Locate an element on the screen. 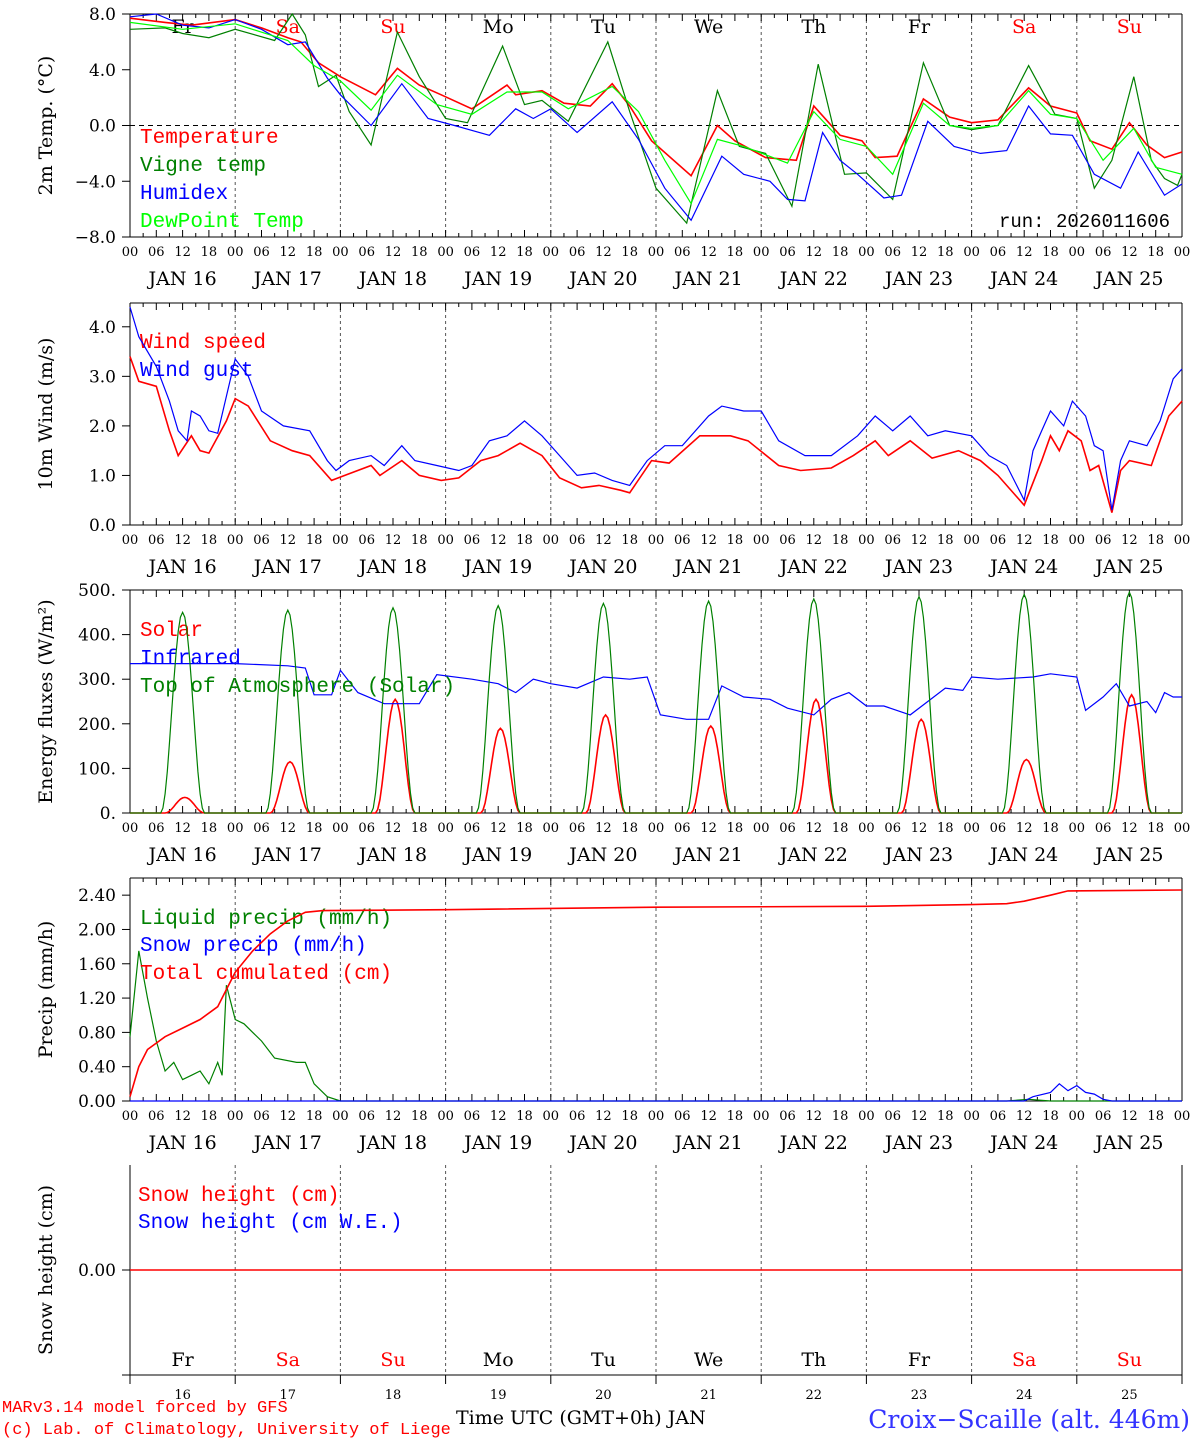 The image size is (1194, 1440). y-tick-label: 200. is located at coordinates (97, 725).